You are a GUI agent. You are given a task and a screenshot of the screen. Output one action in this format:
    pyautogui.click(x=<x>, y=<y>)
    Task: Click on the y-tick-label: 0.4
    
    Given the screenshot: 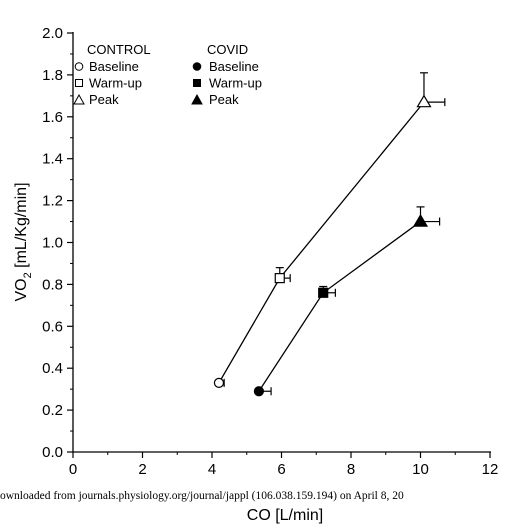 What is the action you would take?
    pyautogui.click(x=52, y=368)
    